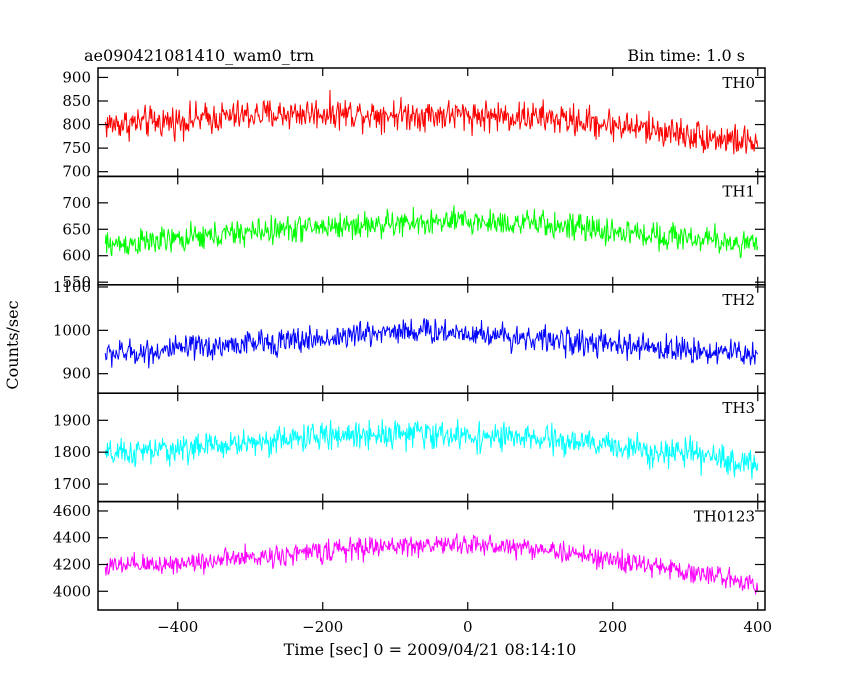 The height and width of the screenshot is (680, 850). Describe the element at coordinates (76, 125) in the screenshot. I see `y-tick-label: 800` at that location.